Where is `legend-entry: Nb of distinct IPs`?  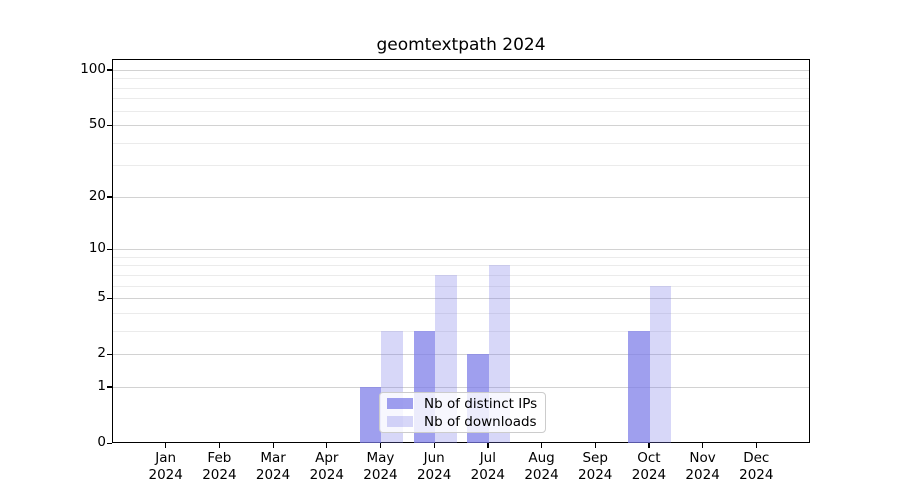 legend-entry: Nb of distinct IPs is located at coordinates (462, 403).